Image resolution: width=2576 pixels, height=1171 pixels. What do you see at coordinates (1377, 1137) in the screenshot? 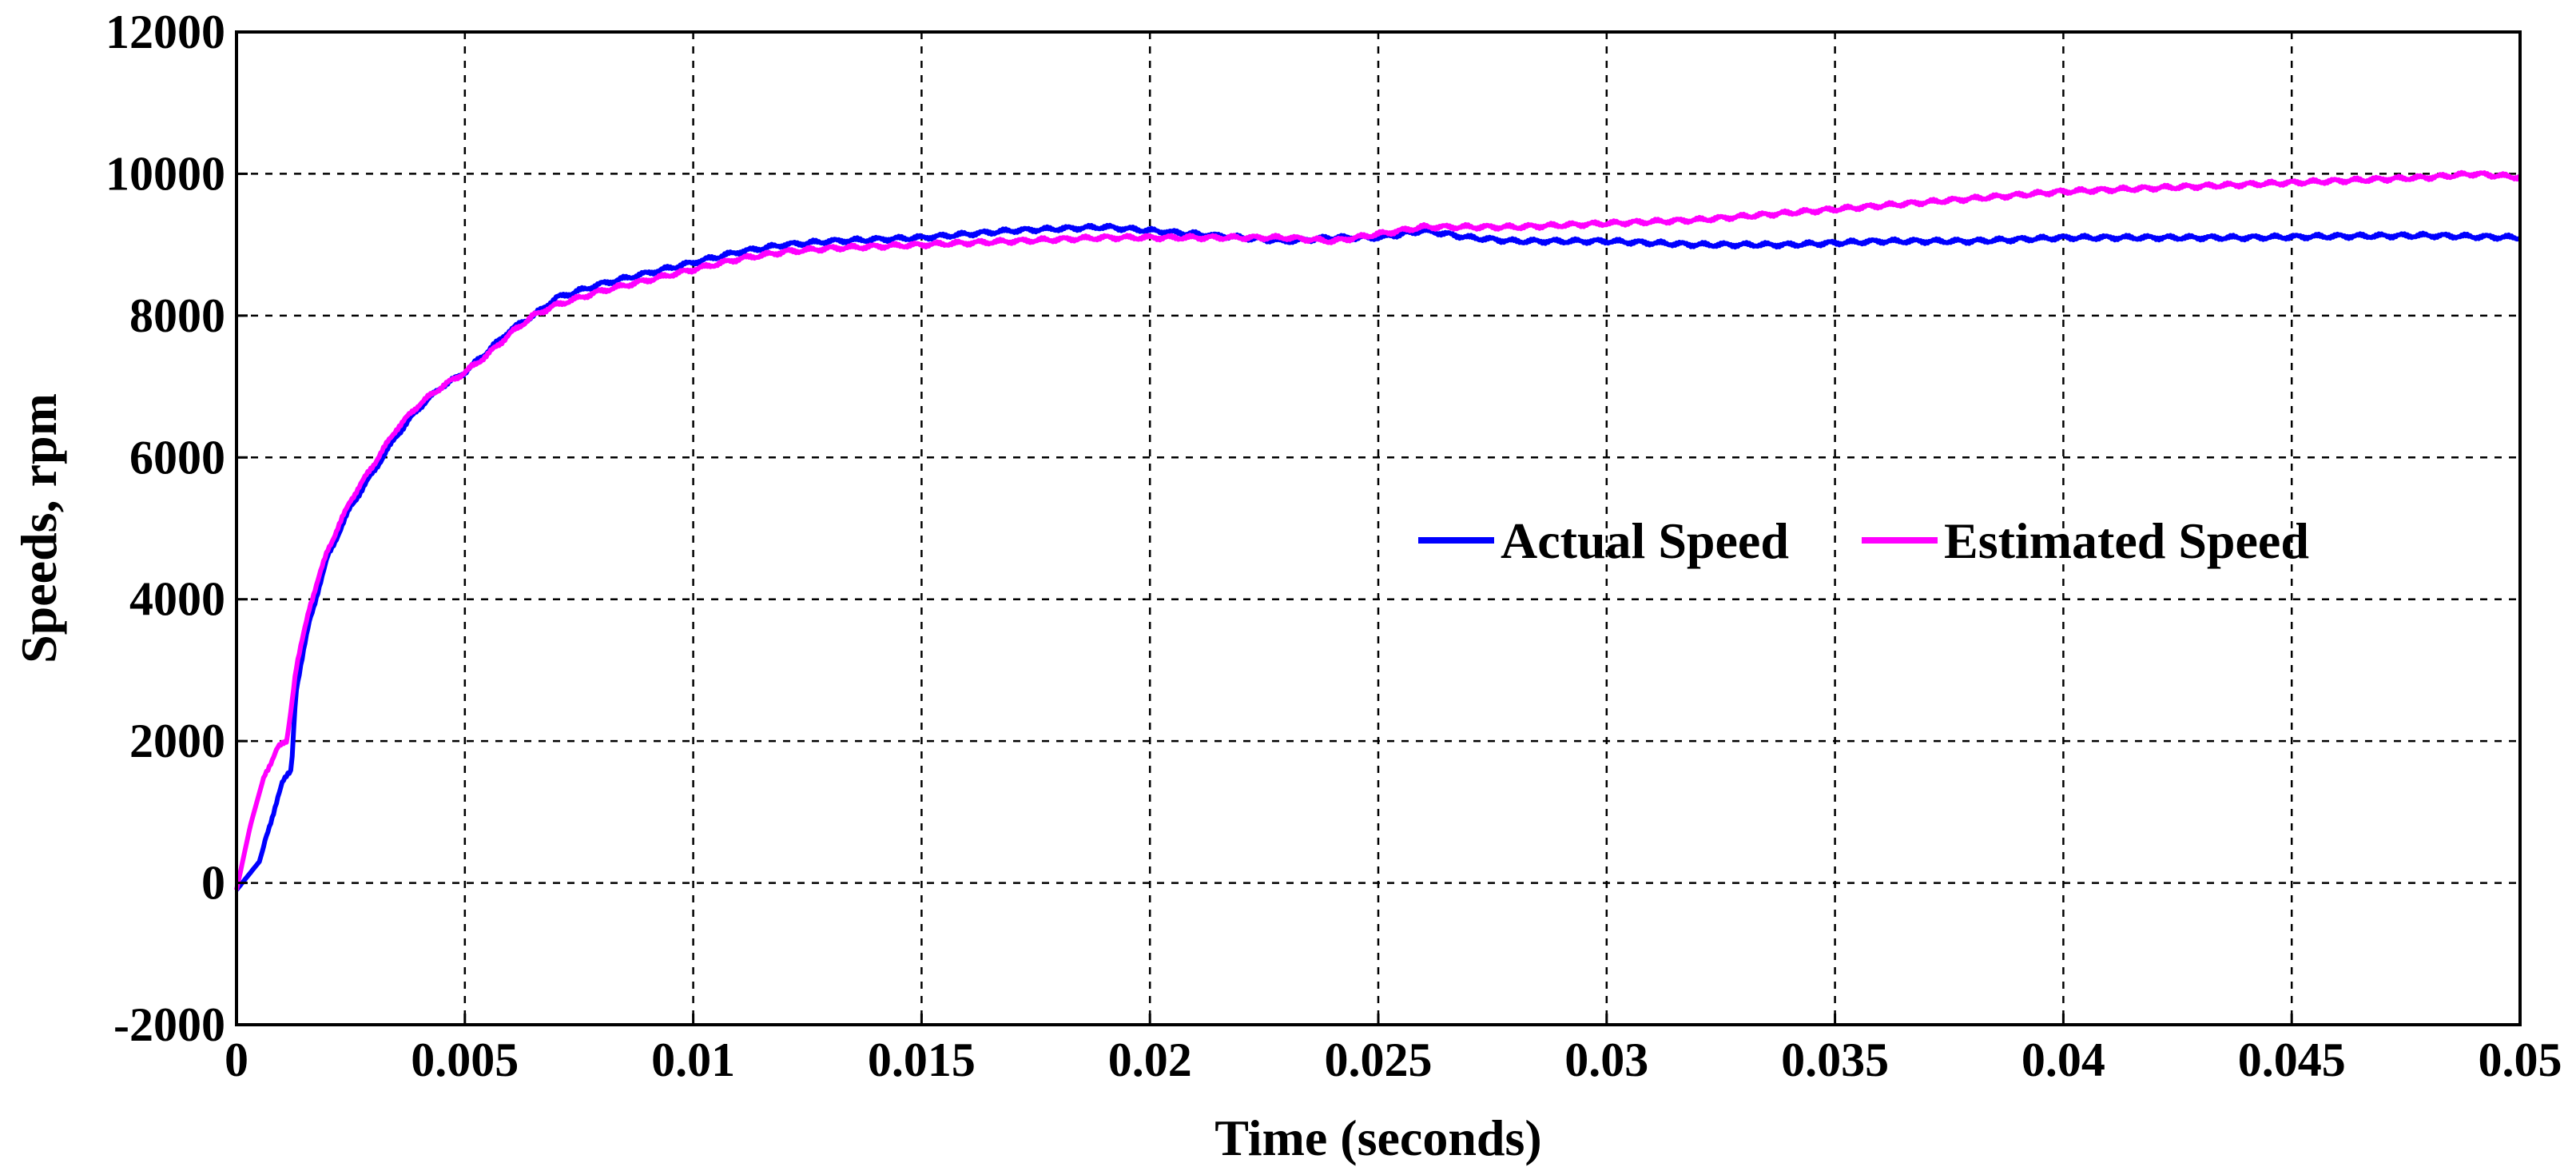
I see `x-axis-label: Time (seconds)` at bounding box center [1377, 1137].